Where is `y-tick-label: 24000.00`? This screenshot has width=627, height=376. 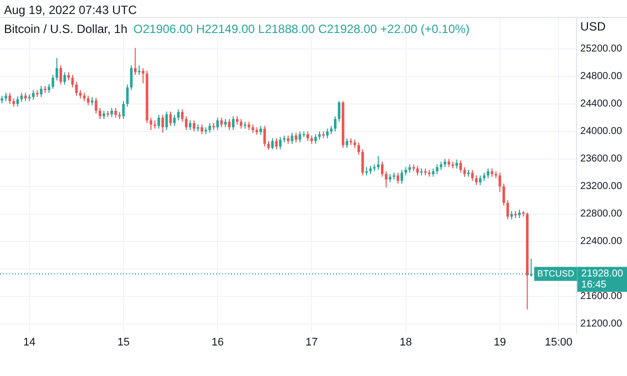
y-tick-label: 24000.00 is located at coordinates (601, 132).